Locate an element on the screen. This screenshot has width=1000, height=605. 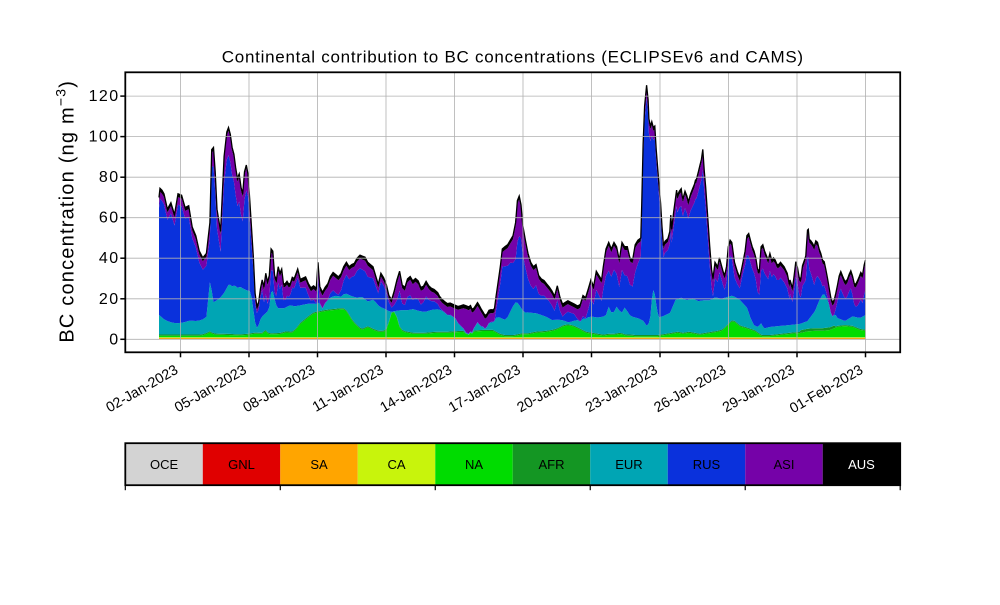
svg-text: AFR is located at coordinates (552, 464).